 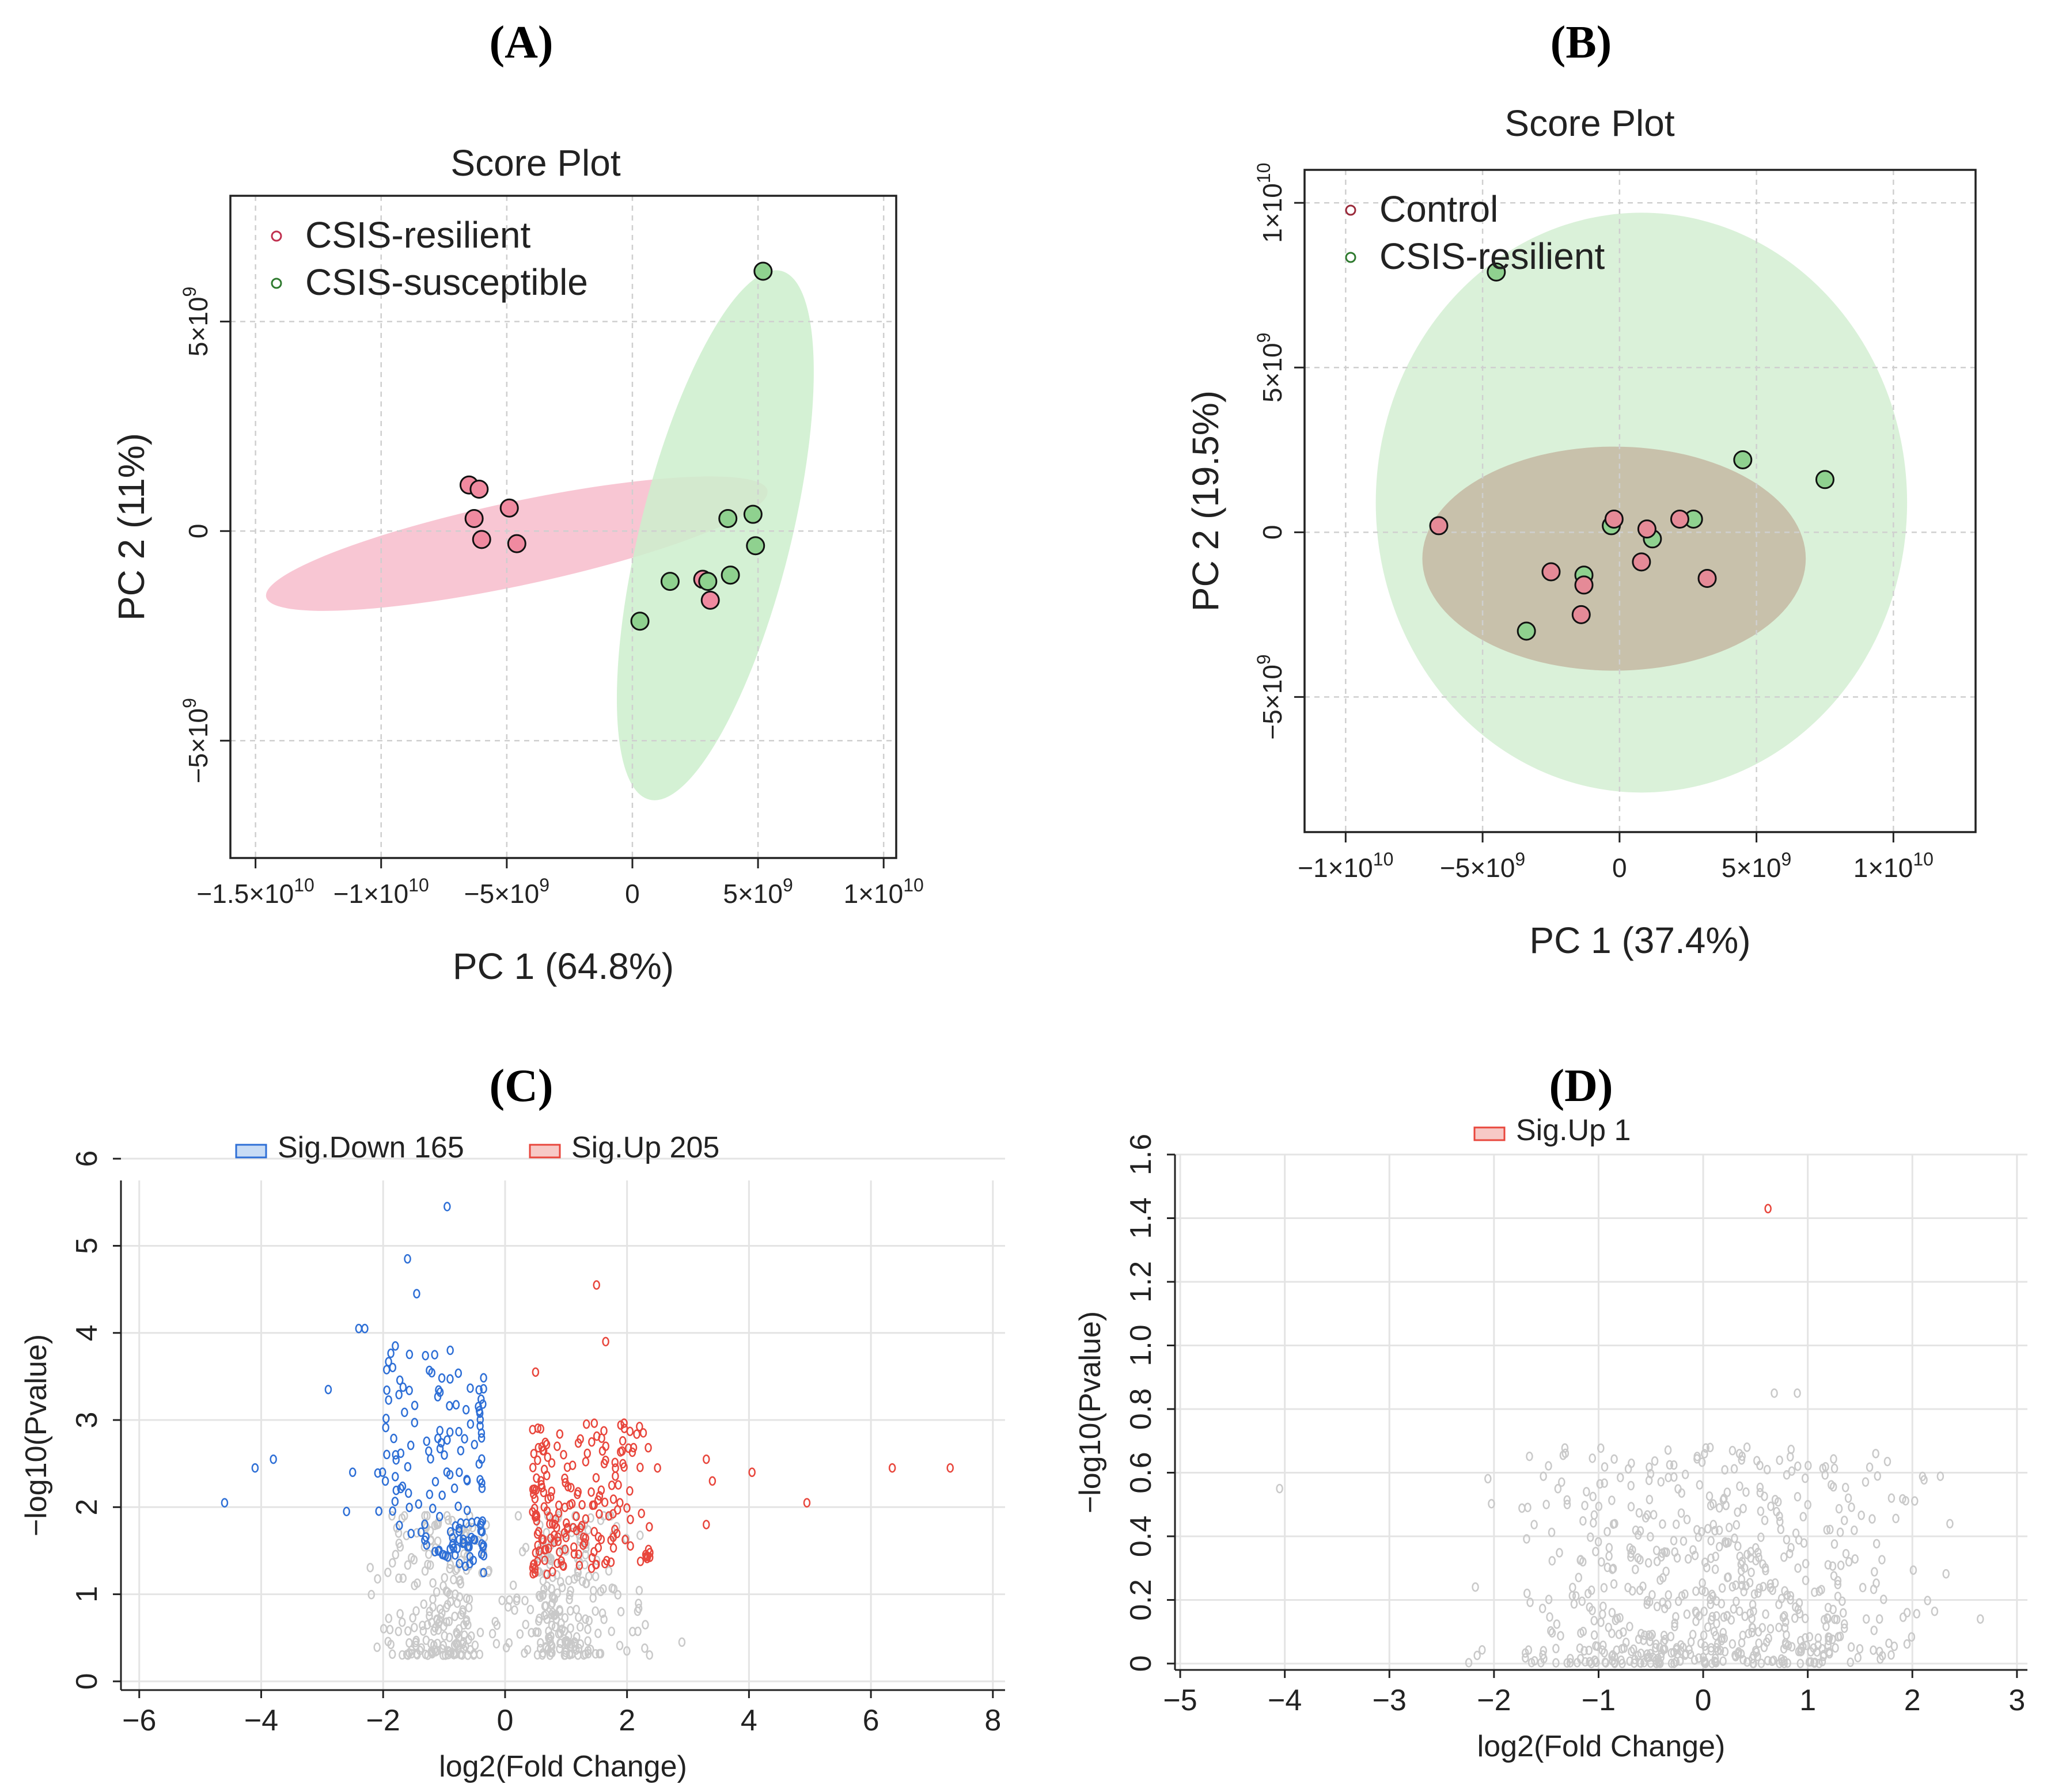 I want to click on panel-c-ytick-5: 4, so click(x=87, y=1332).